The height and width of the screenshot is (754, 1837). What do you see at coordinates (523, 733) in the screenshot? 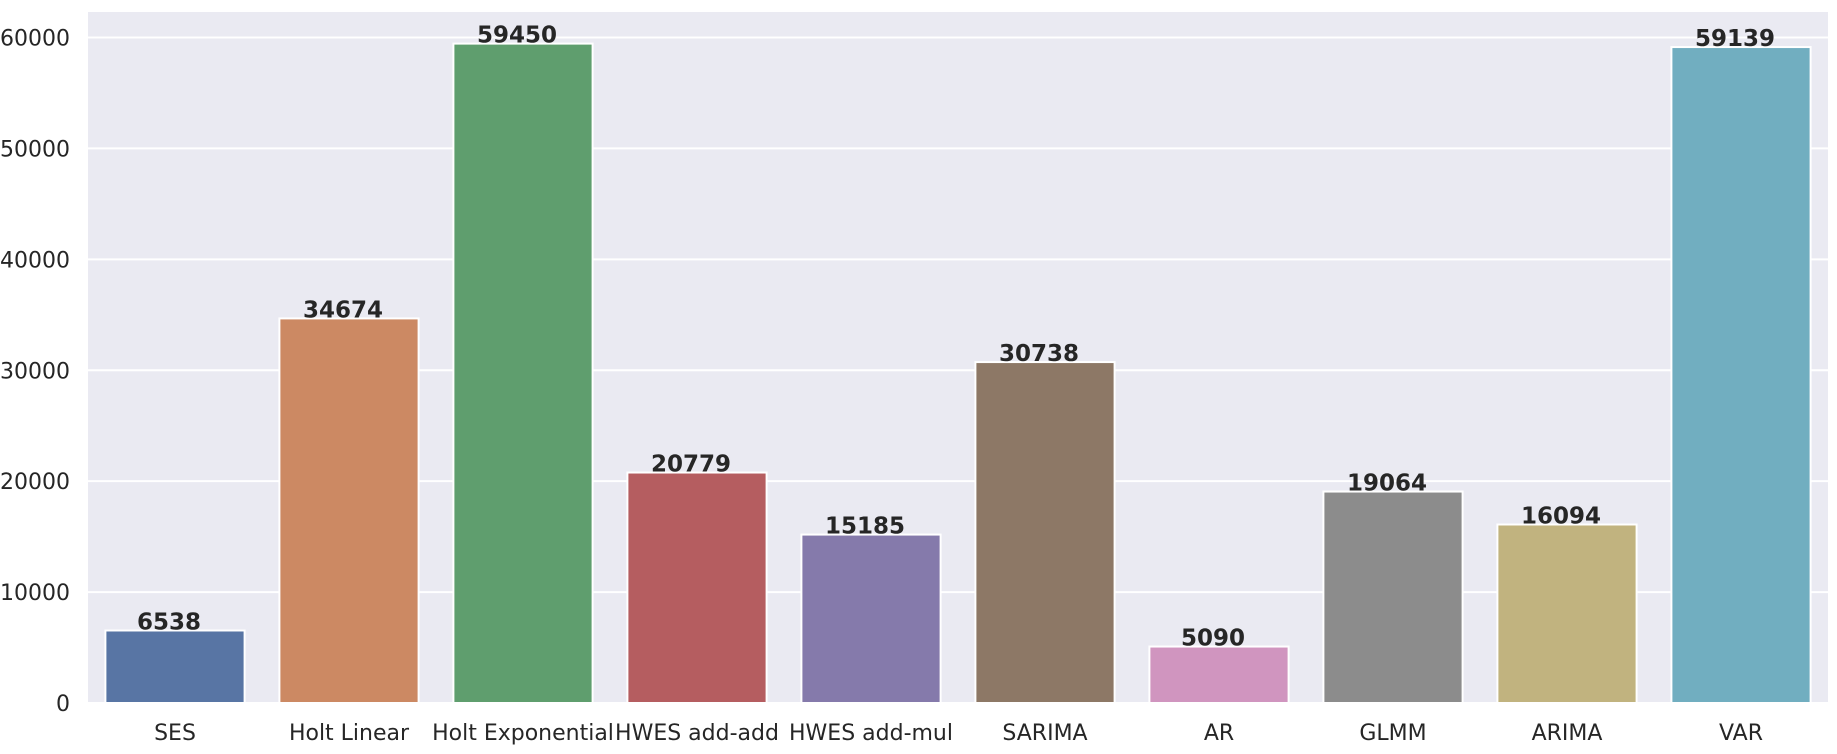
I see `x-tick-label: Holt Exponential` at bounding box center [523, 733].